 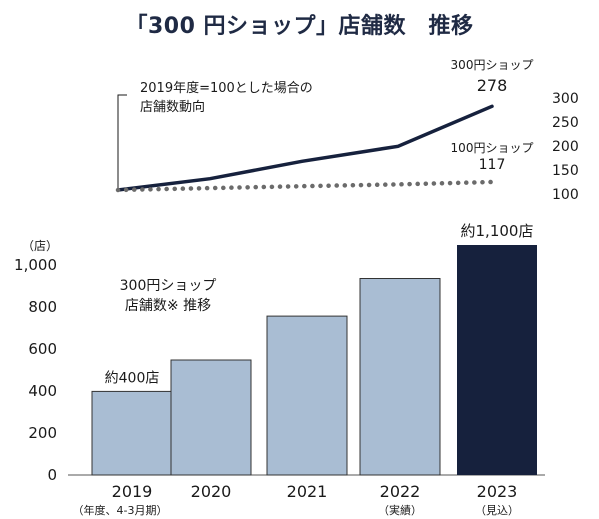 What do you see at coordinates (400, 377) in the screenshot?
I see `bar-2022` at bounding box center [400, 377].